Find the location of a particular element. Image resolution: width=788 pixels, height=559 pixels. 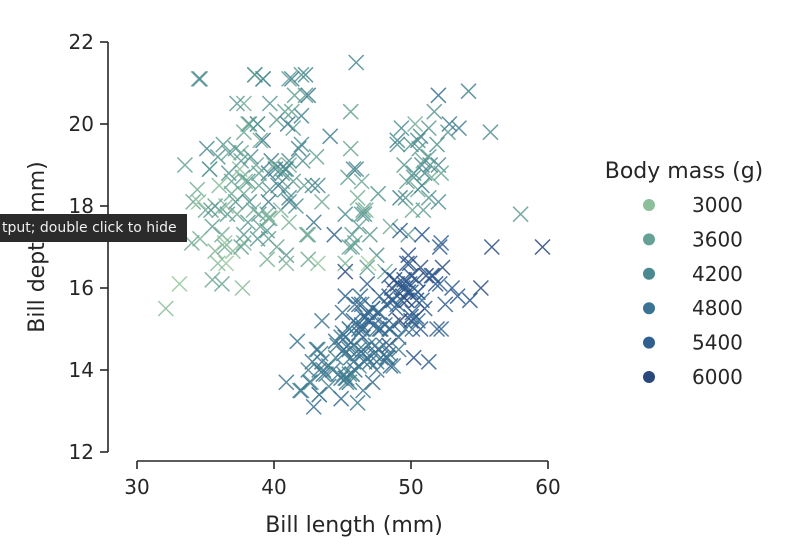

legend-label: 3600 is located at coordinates (717, 239).